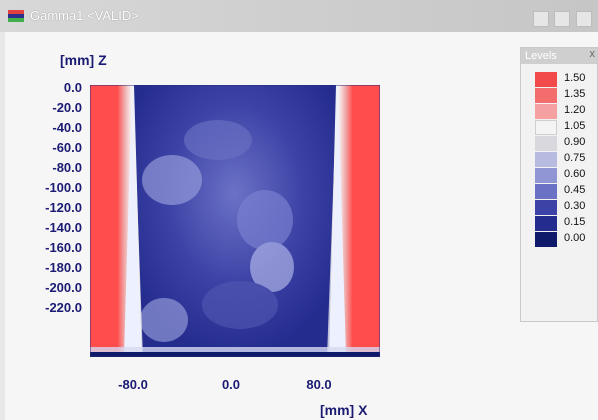 The image size is (598, 420). Describe the element at coordinates (217, 231) in the screenshot. I see `heatmap-texture` at that location.